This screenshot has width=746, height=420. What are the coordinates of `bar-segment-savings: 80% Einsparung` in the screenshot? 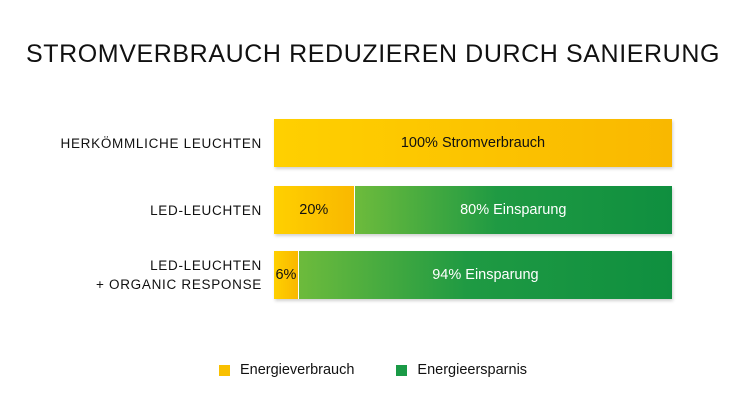 It's located at (512, 210).